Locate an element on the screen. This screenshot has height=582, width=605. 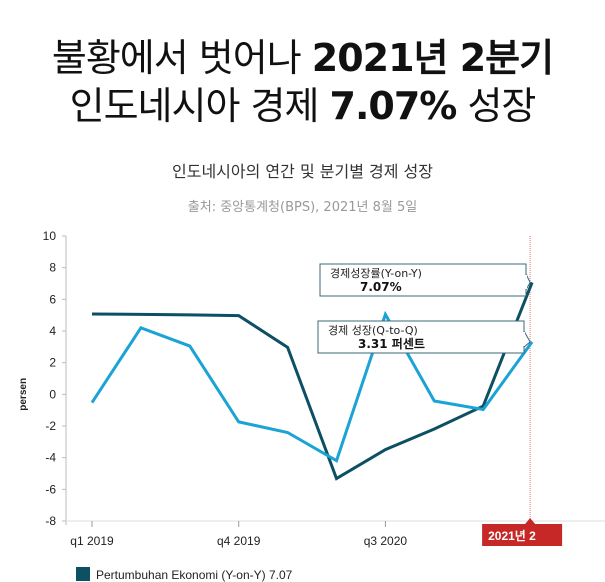
highlight-badge is located at coordinates (522, 535).